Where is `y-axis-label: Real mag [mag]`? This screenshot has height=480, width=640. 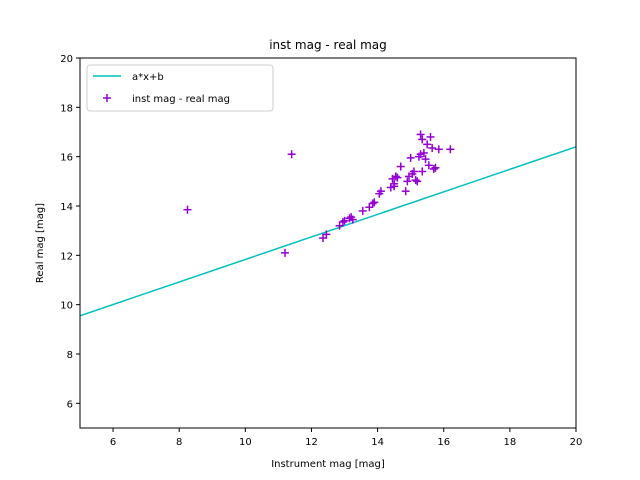 y-axis-label: Real mag [mag] is located at coordinates (40, 243).